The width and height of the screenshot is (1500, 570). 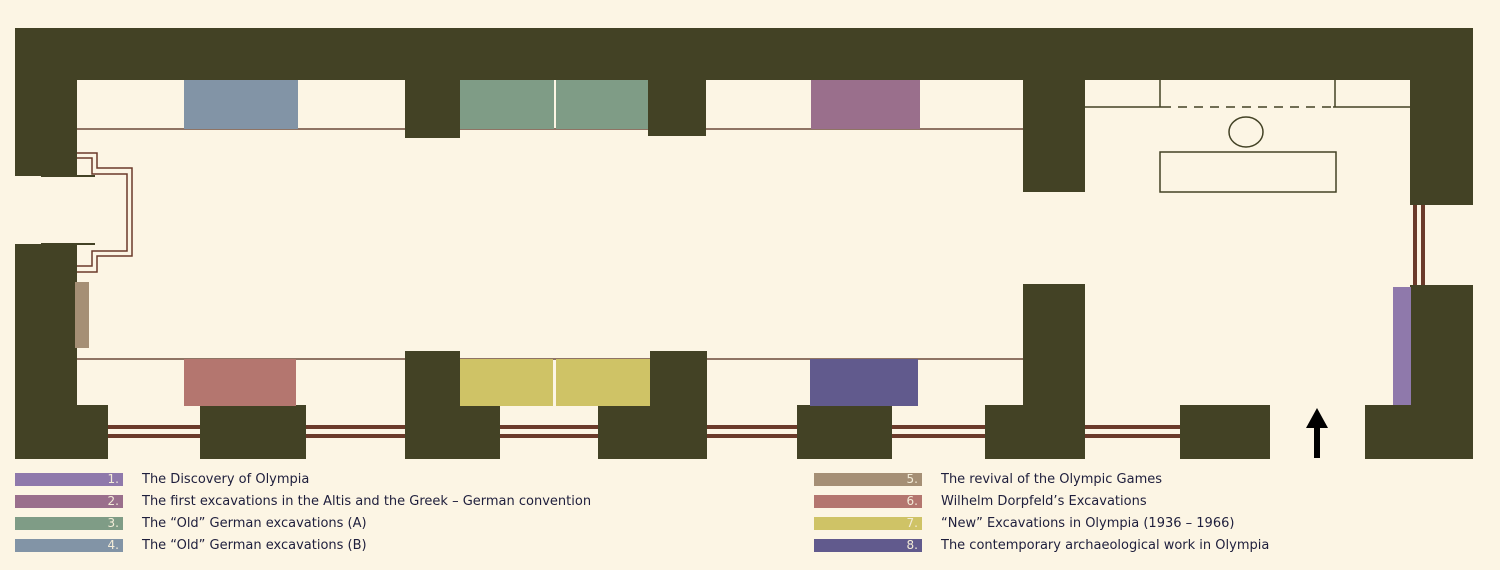 I want to click on legend-label-5: The revival of the Olympic Games, so click(x=1052, y=479).